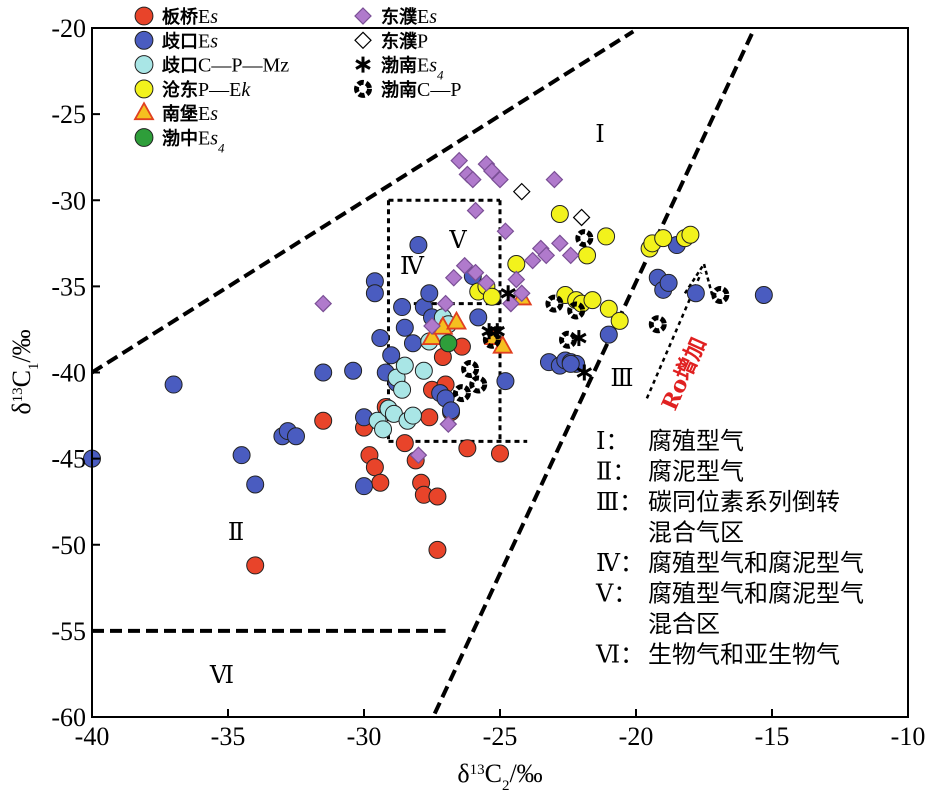 The height and width of the screenshot is (794, 930). I want to click on y-tick-label: -50, so click(68, 545).